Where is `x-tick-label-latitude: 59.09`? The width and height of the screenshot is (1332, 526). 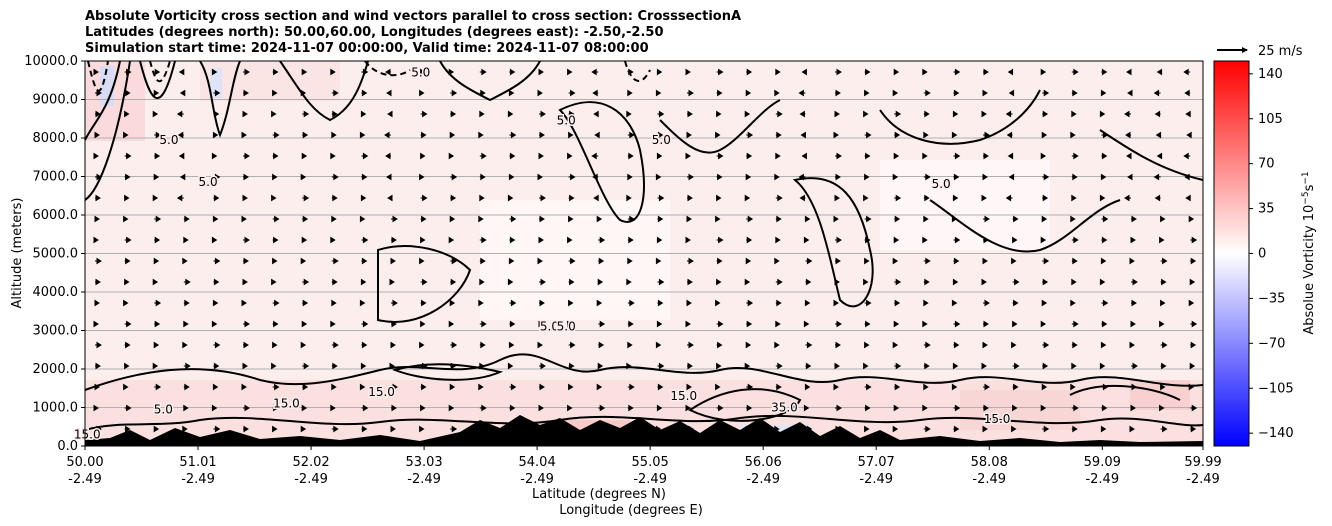
x-tick-label-latitude: 59.09 is located at coordinates (1102, 462).